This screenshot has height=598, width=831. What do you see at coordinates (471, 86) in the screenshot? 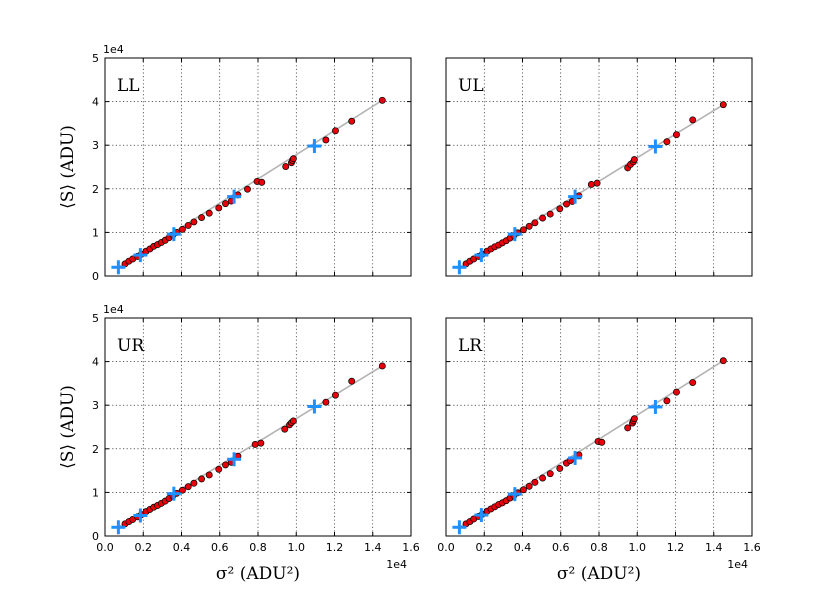
I see `panel-label: UL` at bounding box center [471, 86].